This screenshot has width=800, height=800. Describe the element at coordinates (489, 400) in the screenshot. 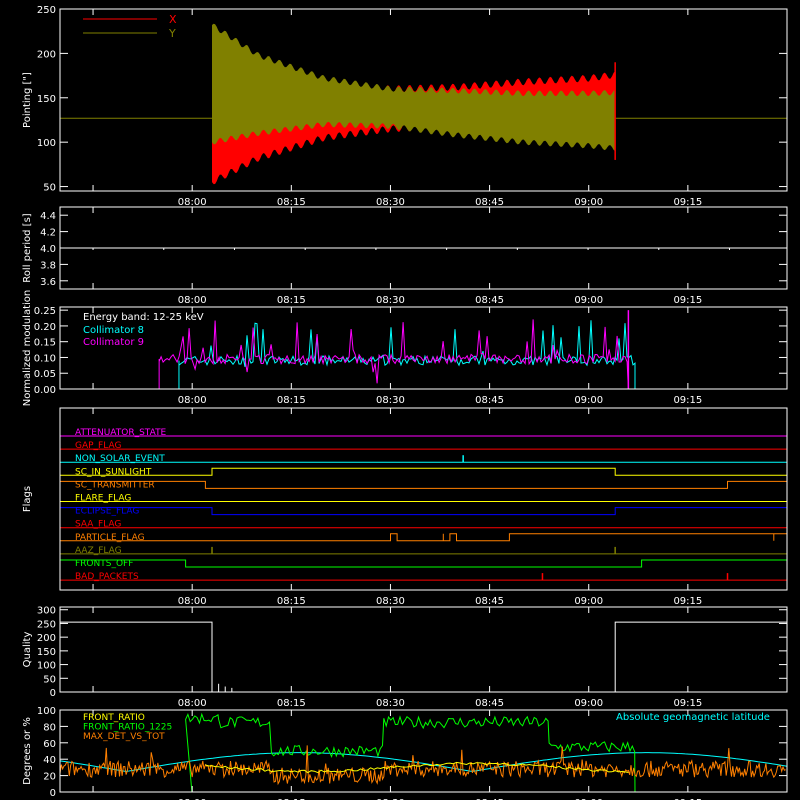

I see `modulation-xtick-label: 08:45` at that location.